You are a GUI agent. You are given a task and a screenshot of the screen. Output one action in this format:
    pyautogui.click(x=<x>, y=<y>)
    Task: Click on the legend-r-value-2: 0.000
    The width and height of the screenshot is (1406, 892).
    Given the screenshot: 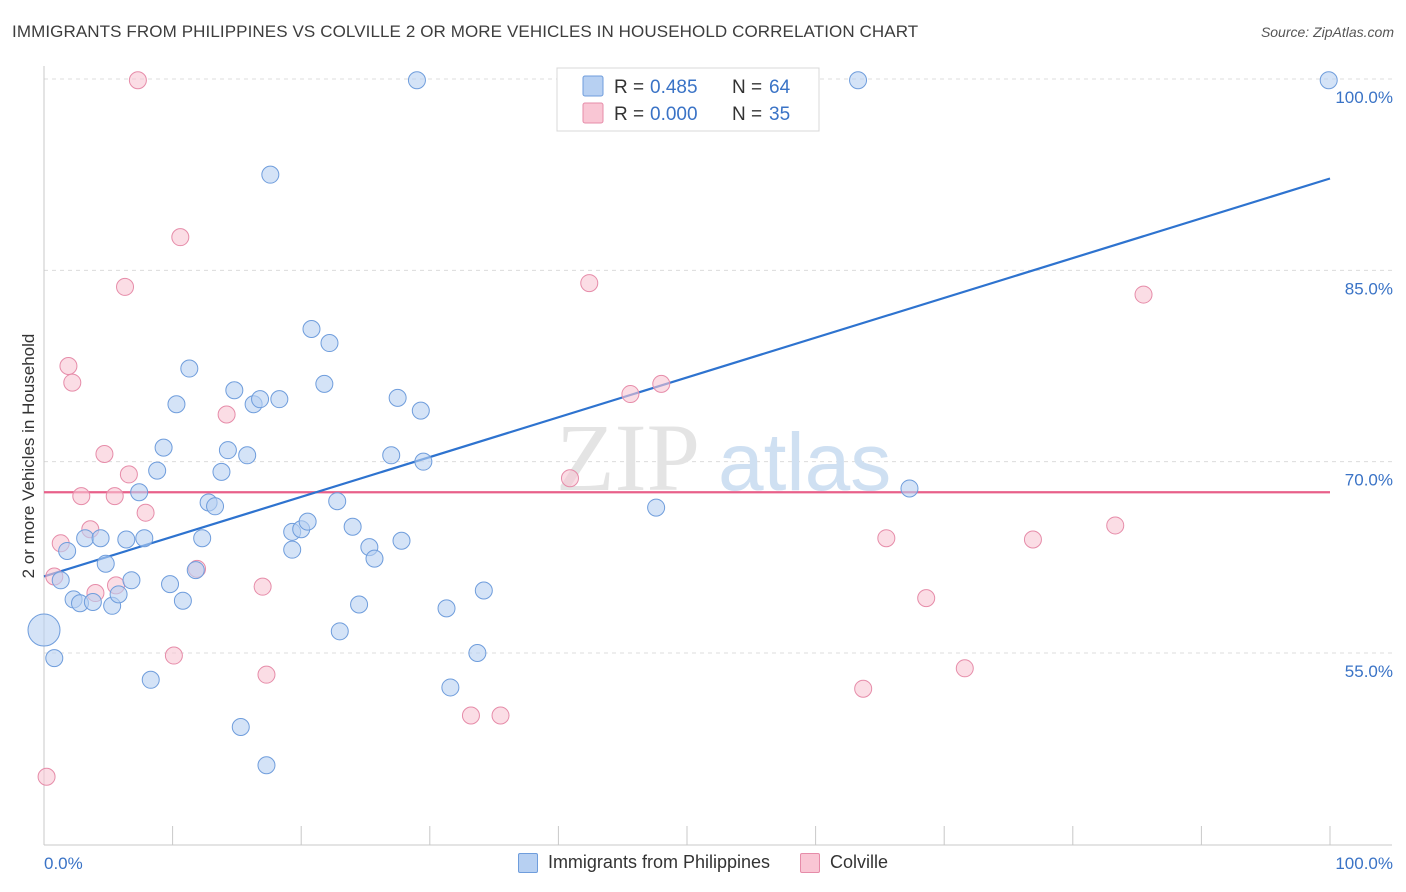 What is the action you would take?
    pyautogui.click(x=674, y=114)
    